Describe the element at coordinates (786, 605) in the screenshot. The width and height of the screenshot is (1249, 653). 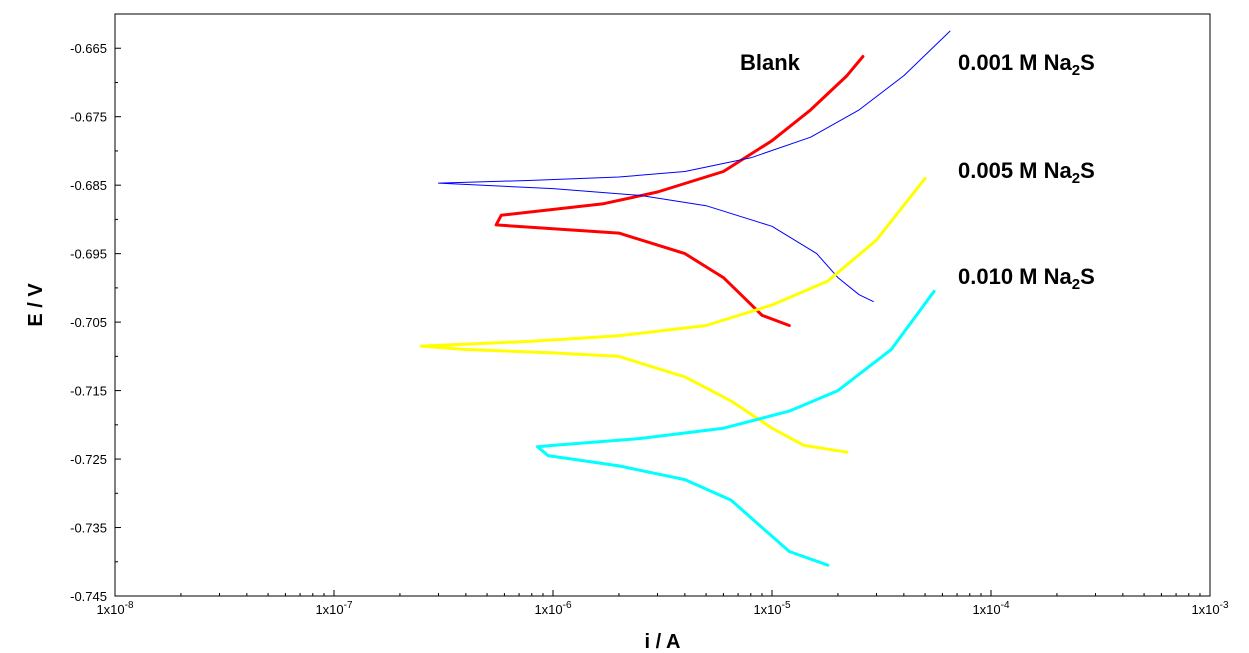
I see `x-tick-exponent: -5` at that location.